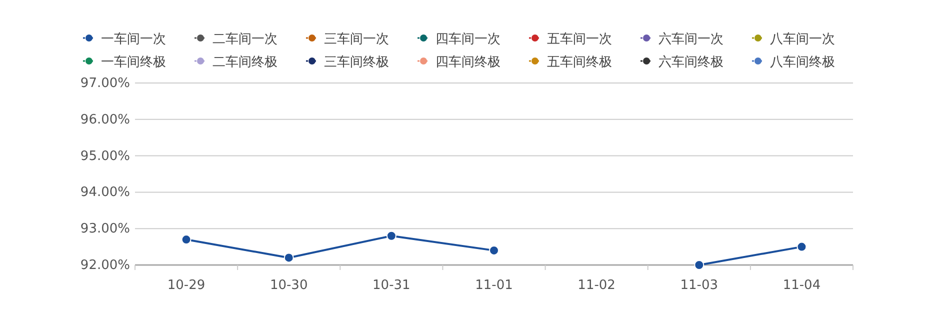 The height and width of the screenshot is (329, 931). What do you see at coordinates (801, 285) in the screenshot?
I see `x-tick-label: 11-04` at bounding box center [801, 285].